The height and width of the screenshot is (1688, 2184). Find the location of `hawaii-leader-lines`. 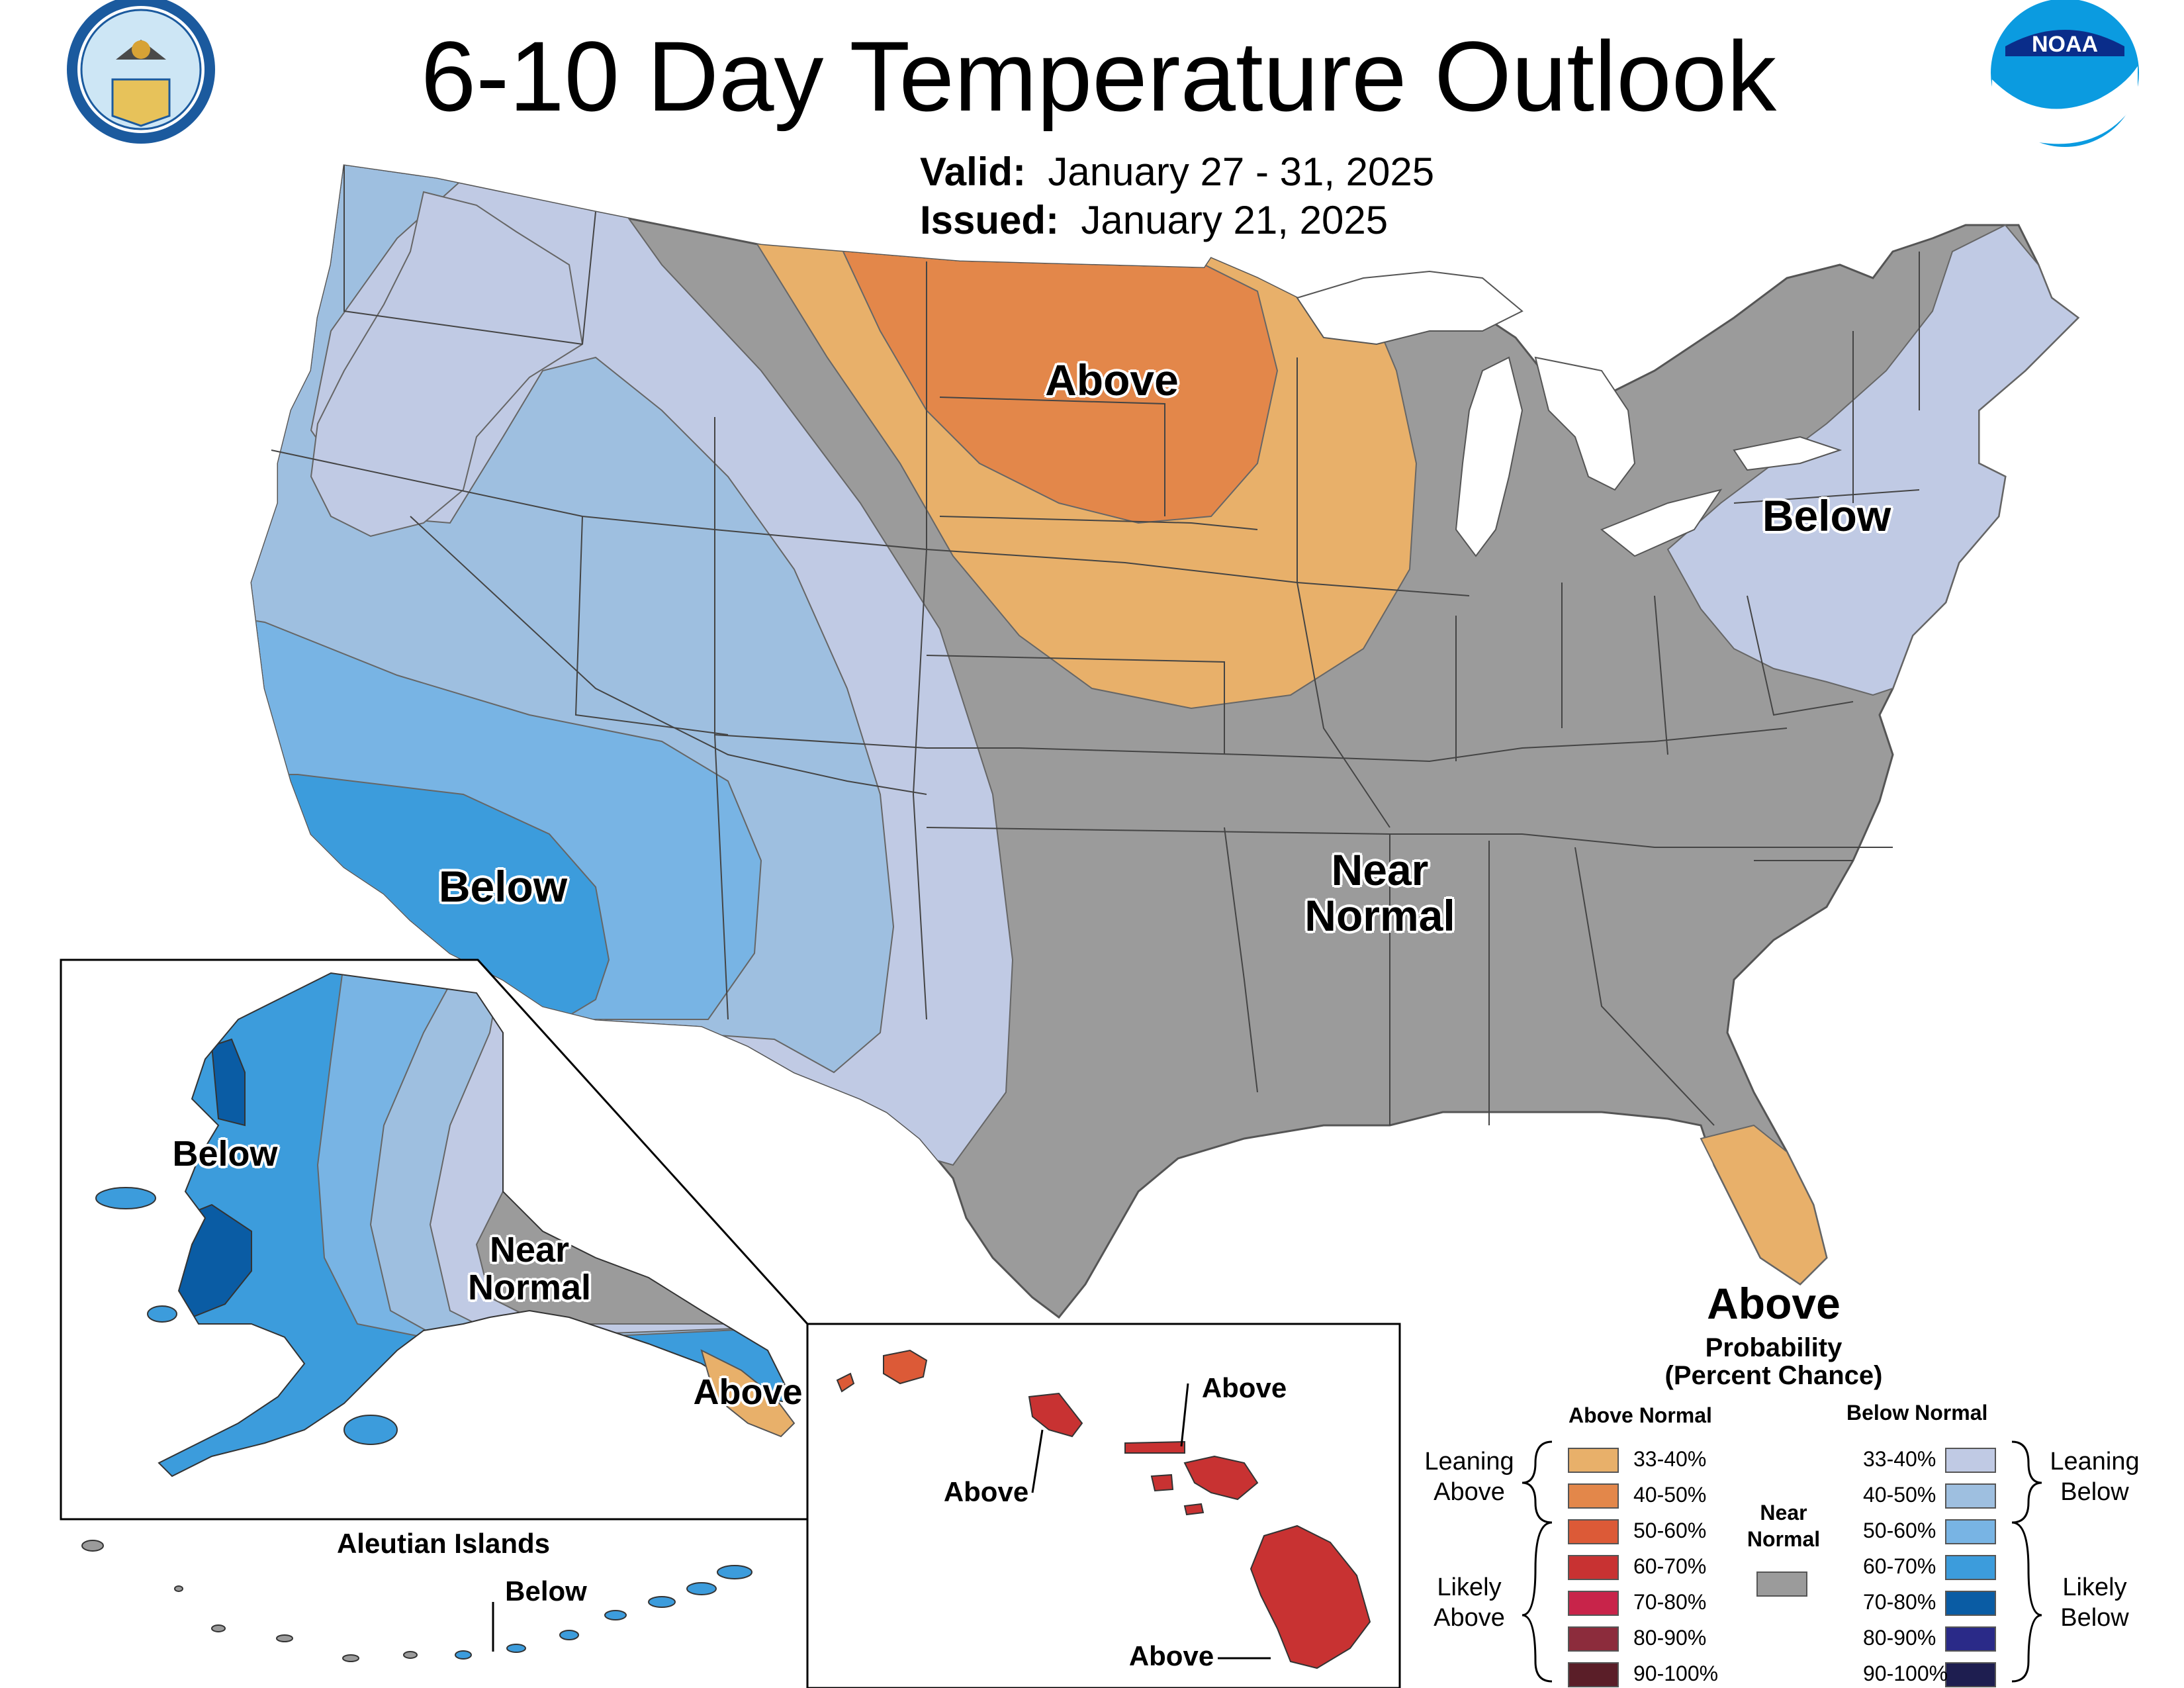

hawaii-leader-lines is located at coordinates (1151, 1521).